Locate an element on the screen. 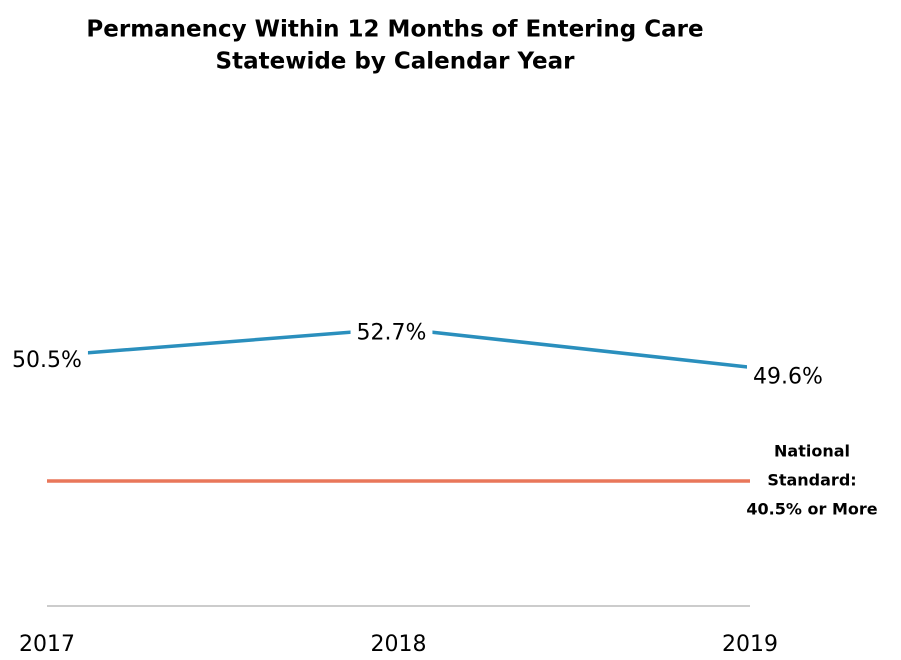 The width and height of the screenshot is (901, 660). chart-title: Statewide by Calendar Year is located at coordinates (396, 62).